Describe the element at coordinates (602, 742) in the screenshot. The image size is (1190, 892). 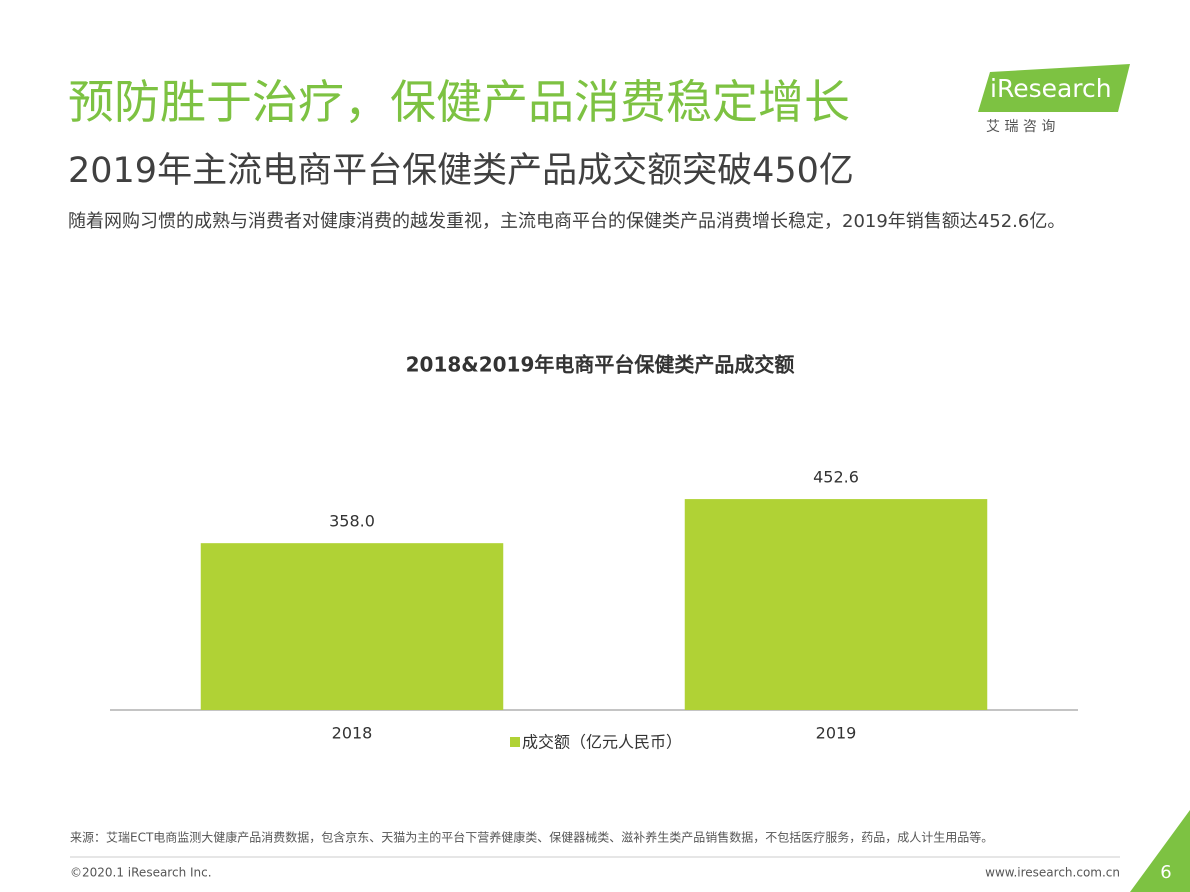
I see `legend-label: 成交额（亿元人民币）` at that location.